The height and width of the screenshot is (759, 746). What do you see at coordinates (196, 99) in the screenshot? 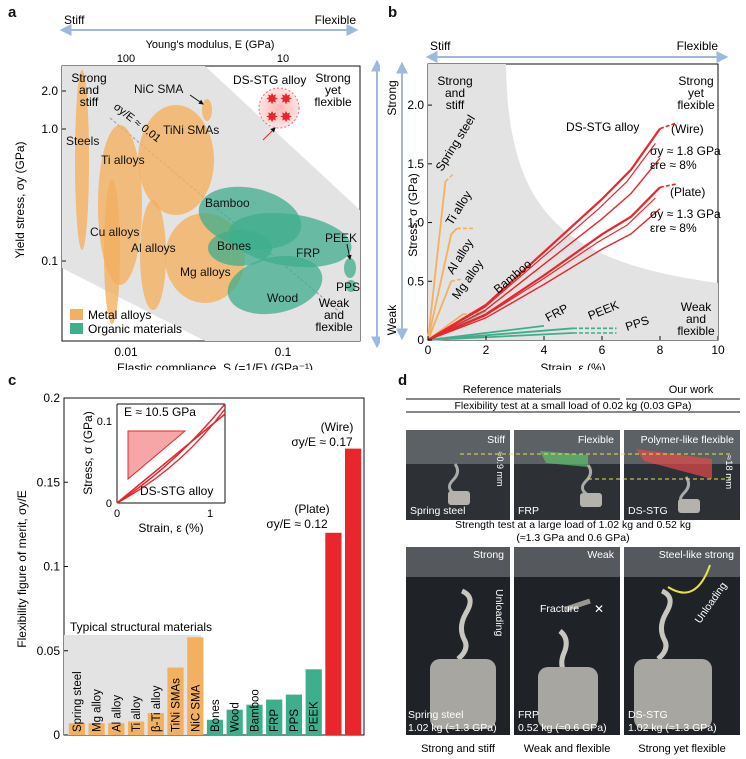
I see `nic-pointer` at bounding box center [196, 99].